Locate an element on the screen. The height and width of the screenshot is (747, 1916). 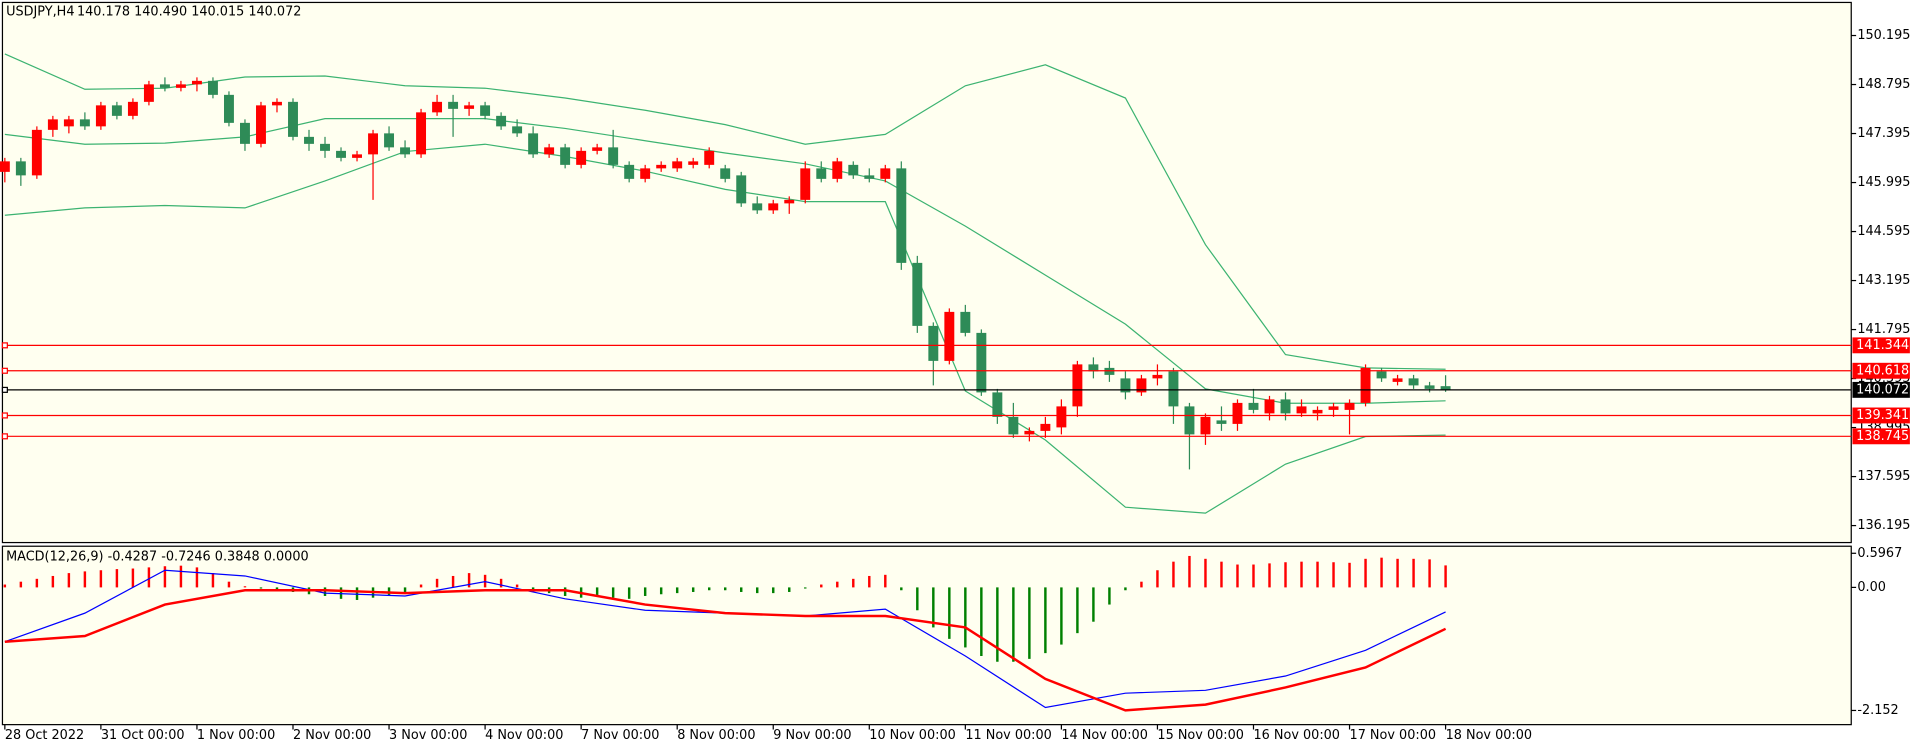
x-tick-label: 1 Nov 00:00 is located at coordinates (236, 735).